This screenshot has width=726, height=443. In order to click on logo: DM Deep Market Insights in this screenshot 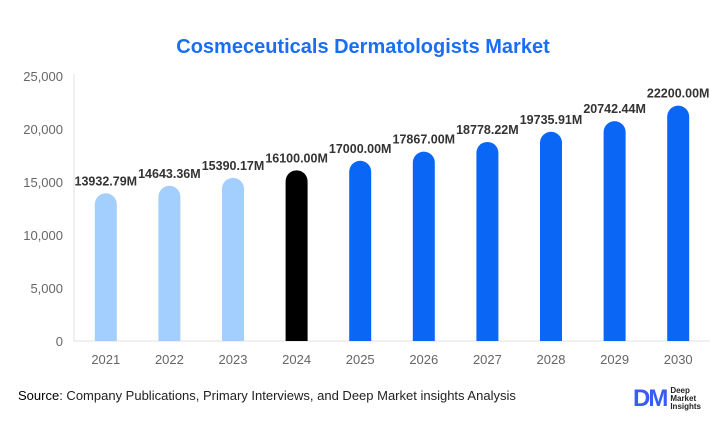, I will do `click(667, 399)`.